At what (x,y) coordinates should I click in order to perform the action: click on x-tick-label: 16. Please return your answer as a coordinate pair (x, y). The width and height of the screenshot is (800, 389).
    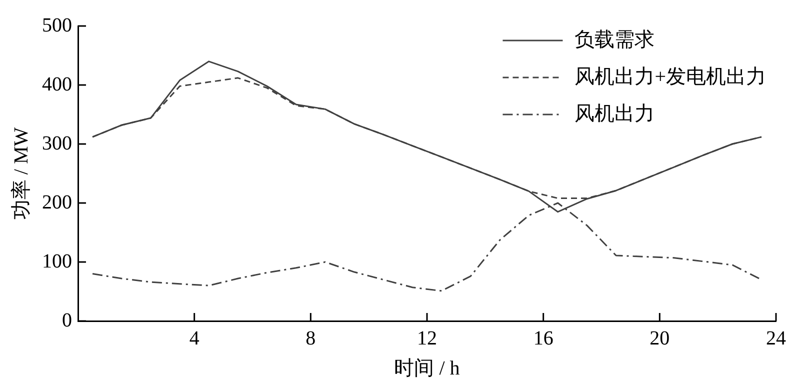
    Looking at the image, I should click on (543, 338).